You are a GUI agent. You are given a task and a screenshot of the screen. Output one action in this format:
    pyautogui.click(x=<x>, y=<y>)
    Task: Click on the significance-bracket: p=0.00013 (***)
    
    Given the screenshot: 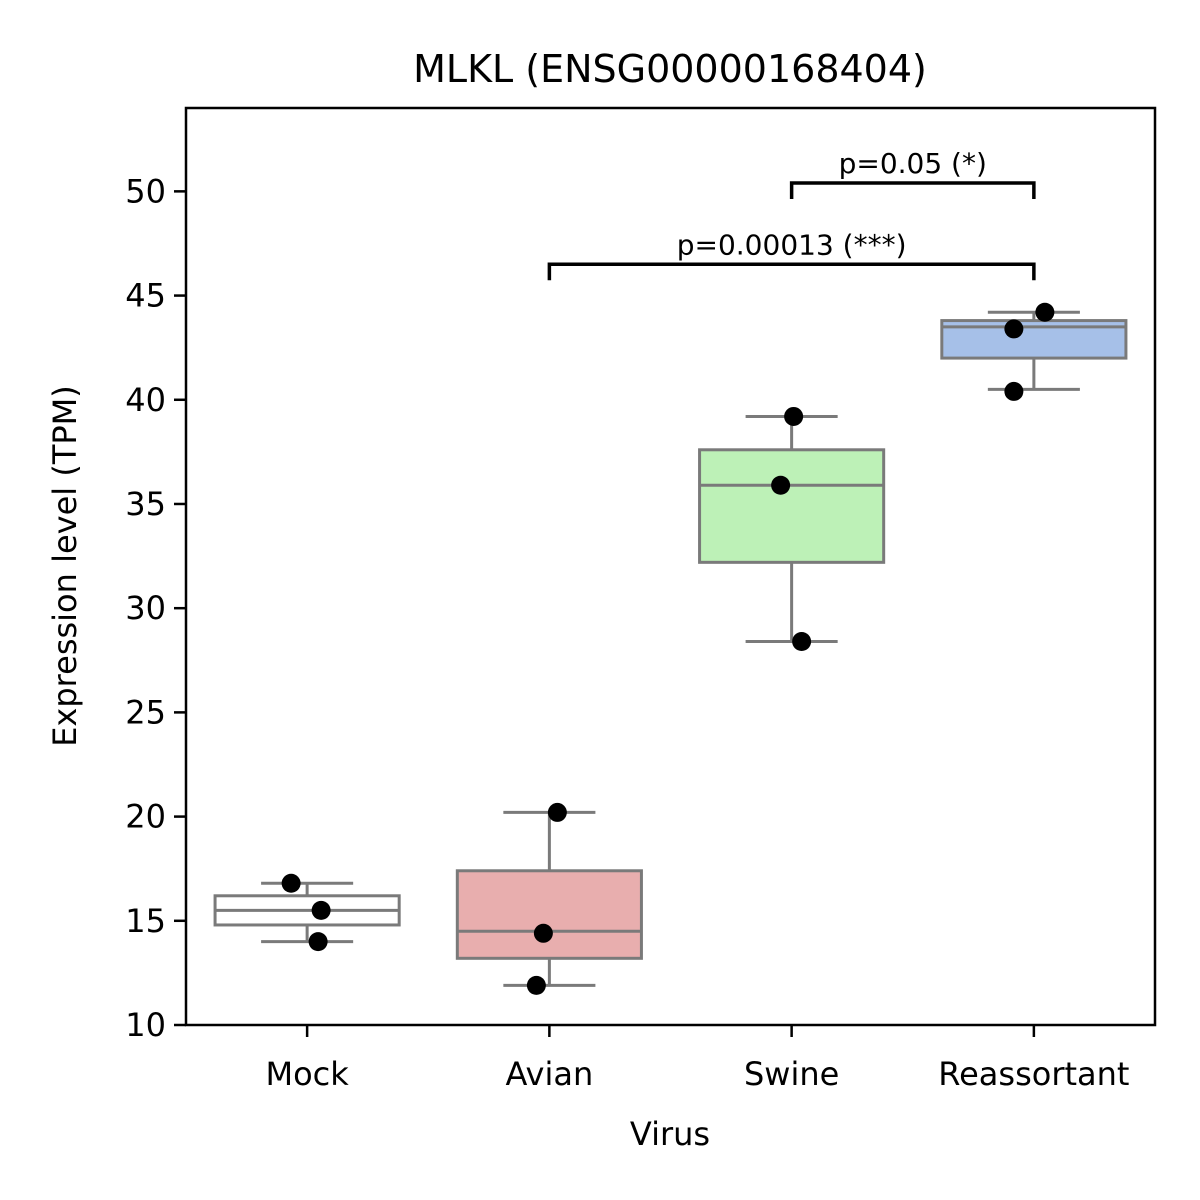 What is the action you would take?
    pyautogui.click(x=791, y=254)
    